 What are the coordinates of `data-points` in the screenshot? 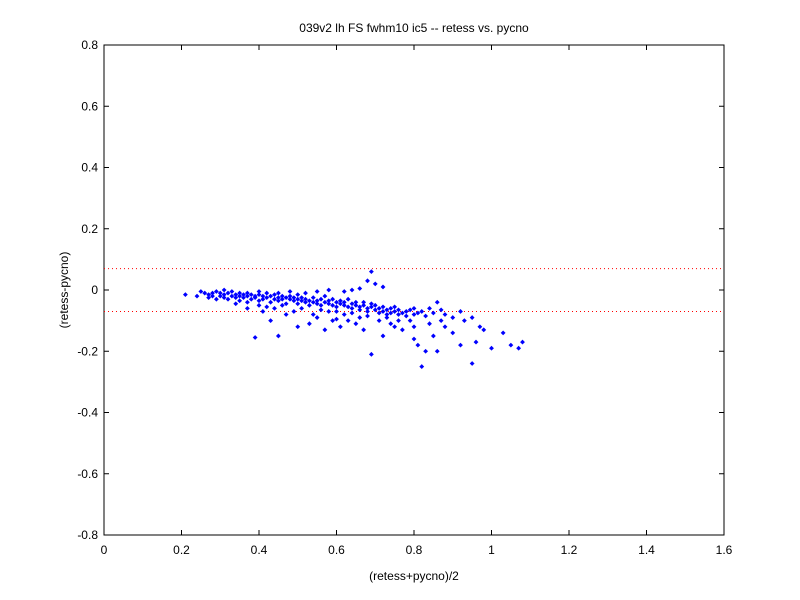 It's located at (353, 319).